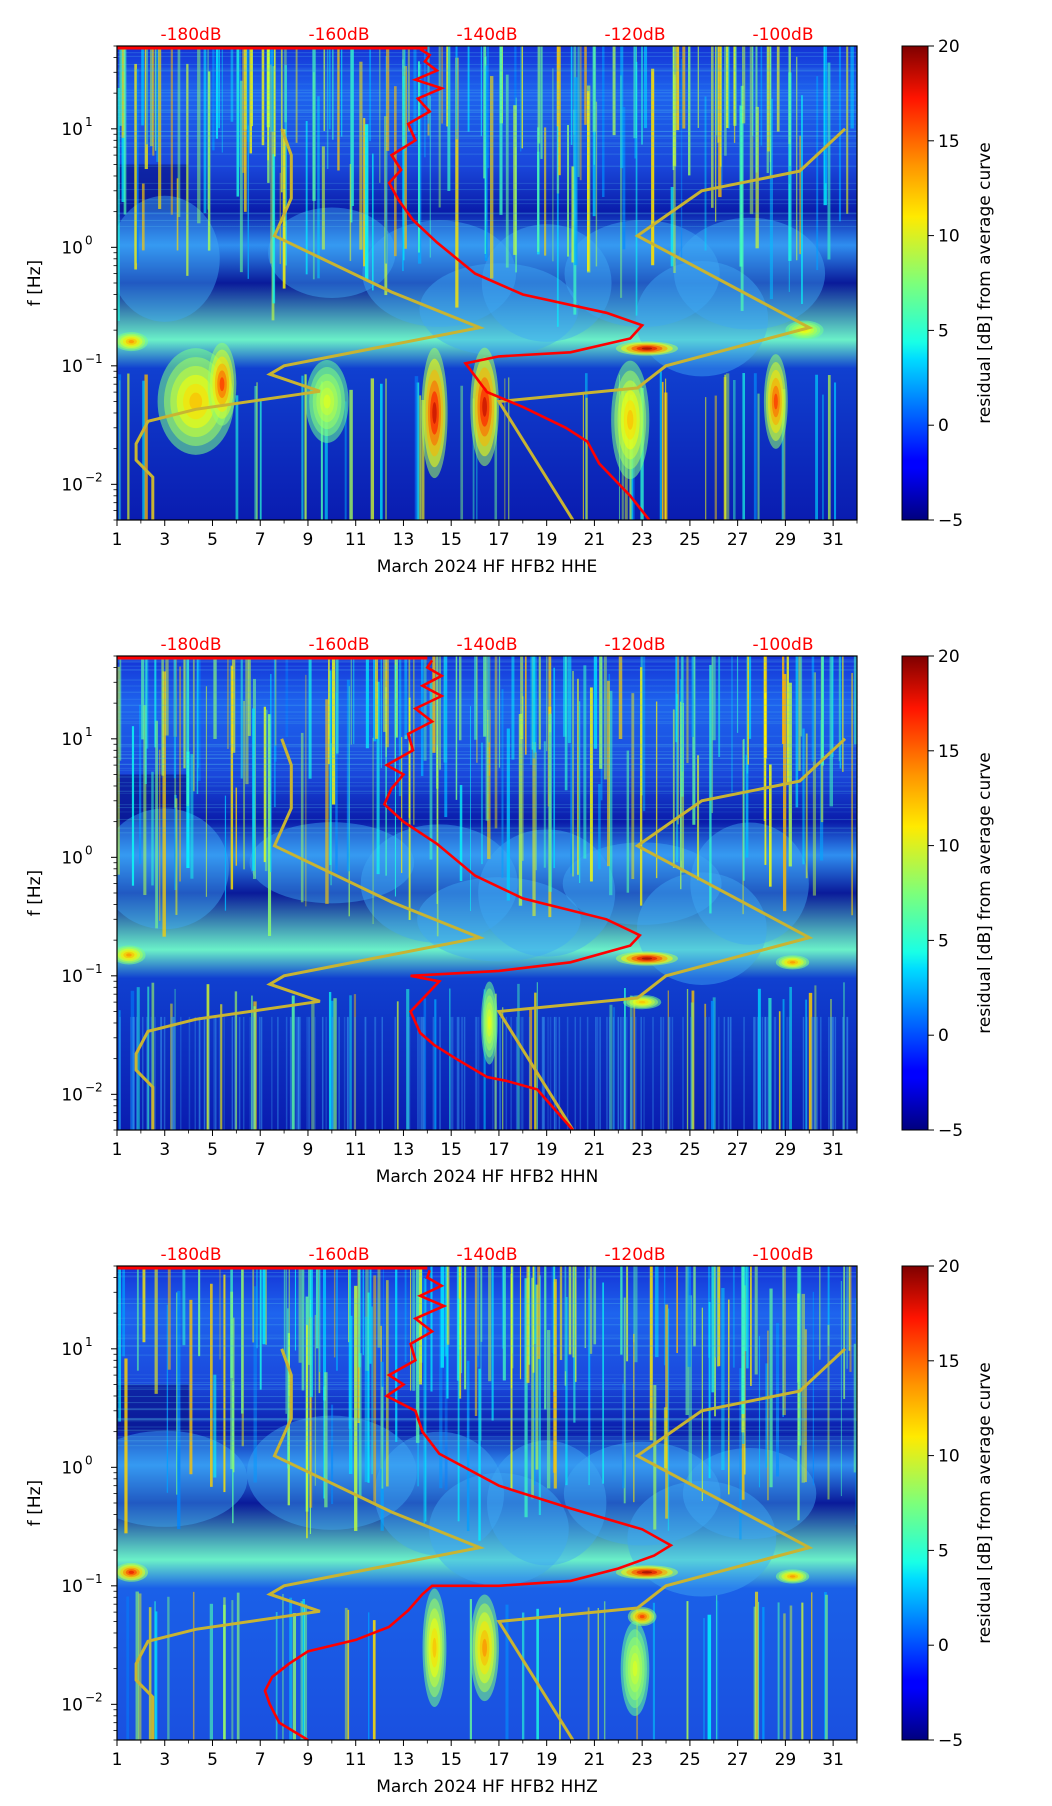 Image resolution: width=1052 pixels, height=1806 pixels. What do you see at coordinates (634, 1255) in the screenshot?
I see `top-db-label: -120dB` at bounding box center [634, 1255].